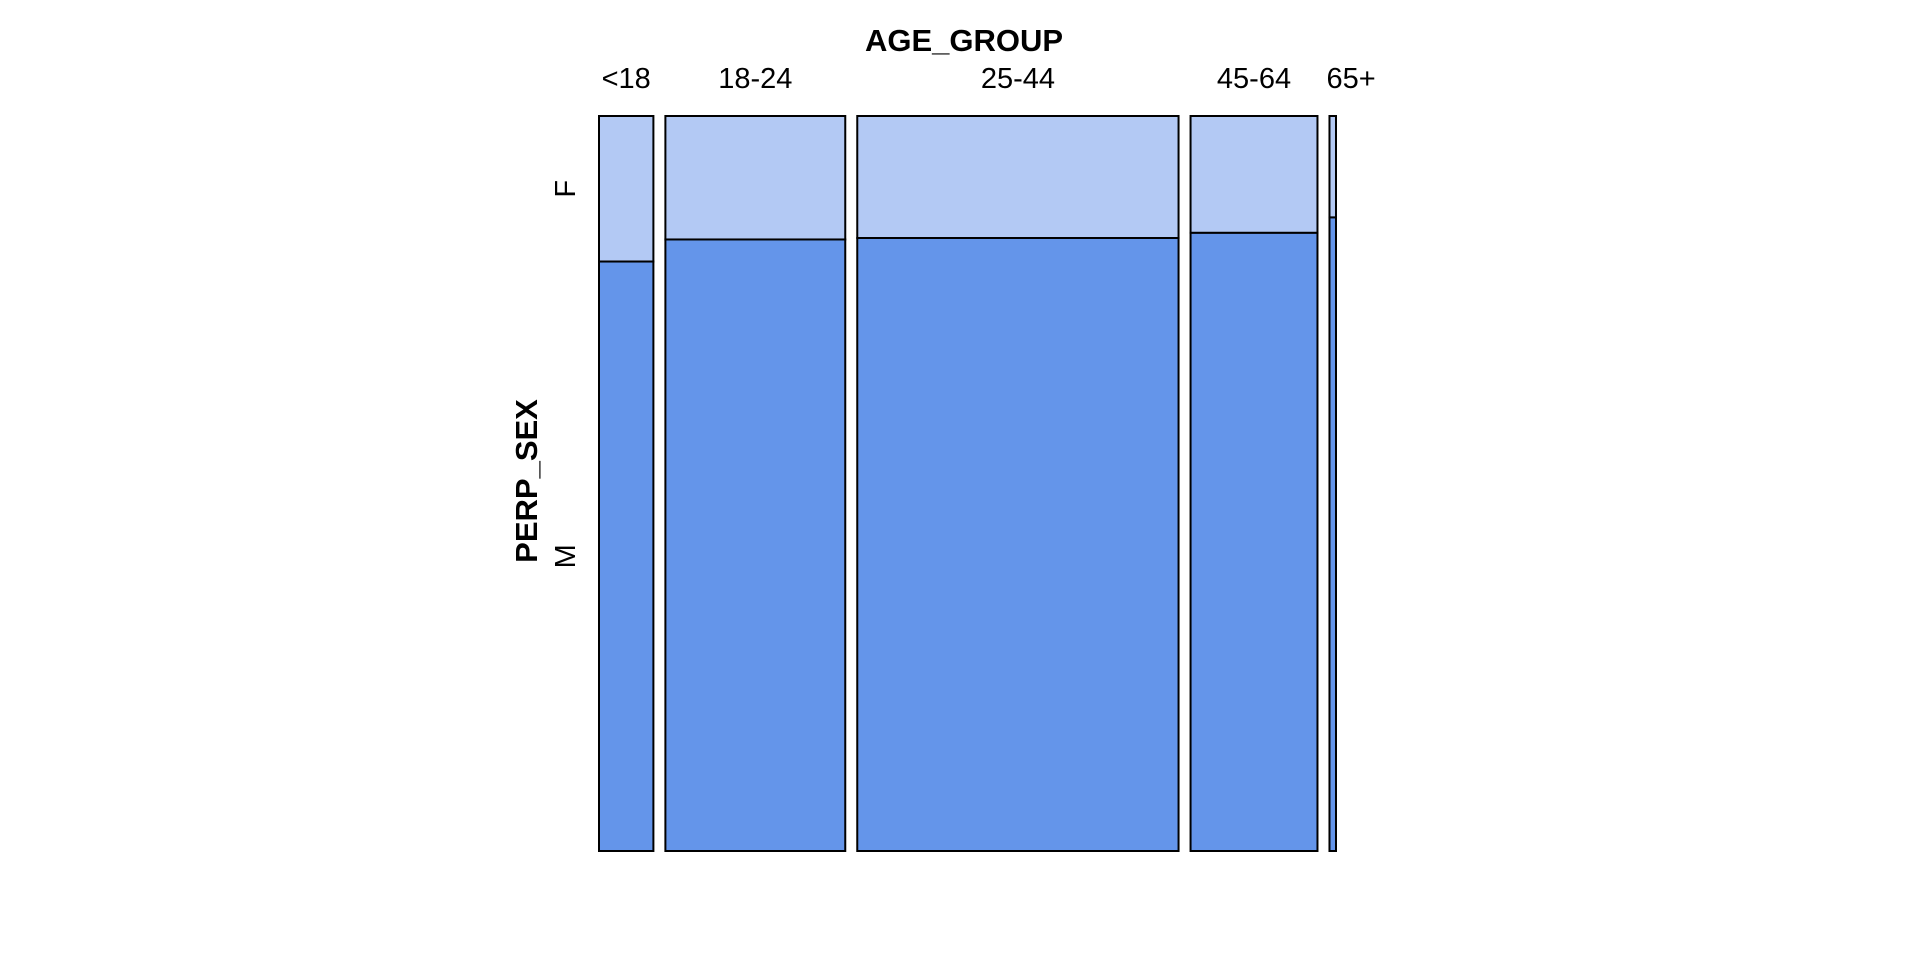 The height and width of the screenshot is (960, 1920). What do you see at coordinates (566, 556) in the screenshot?
I see `y-tick-label-m: M` at bounding box center [566, 556].